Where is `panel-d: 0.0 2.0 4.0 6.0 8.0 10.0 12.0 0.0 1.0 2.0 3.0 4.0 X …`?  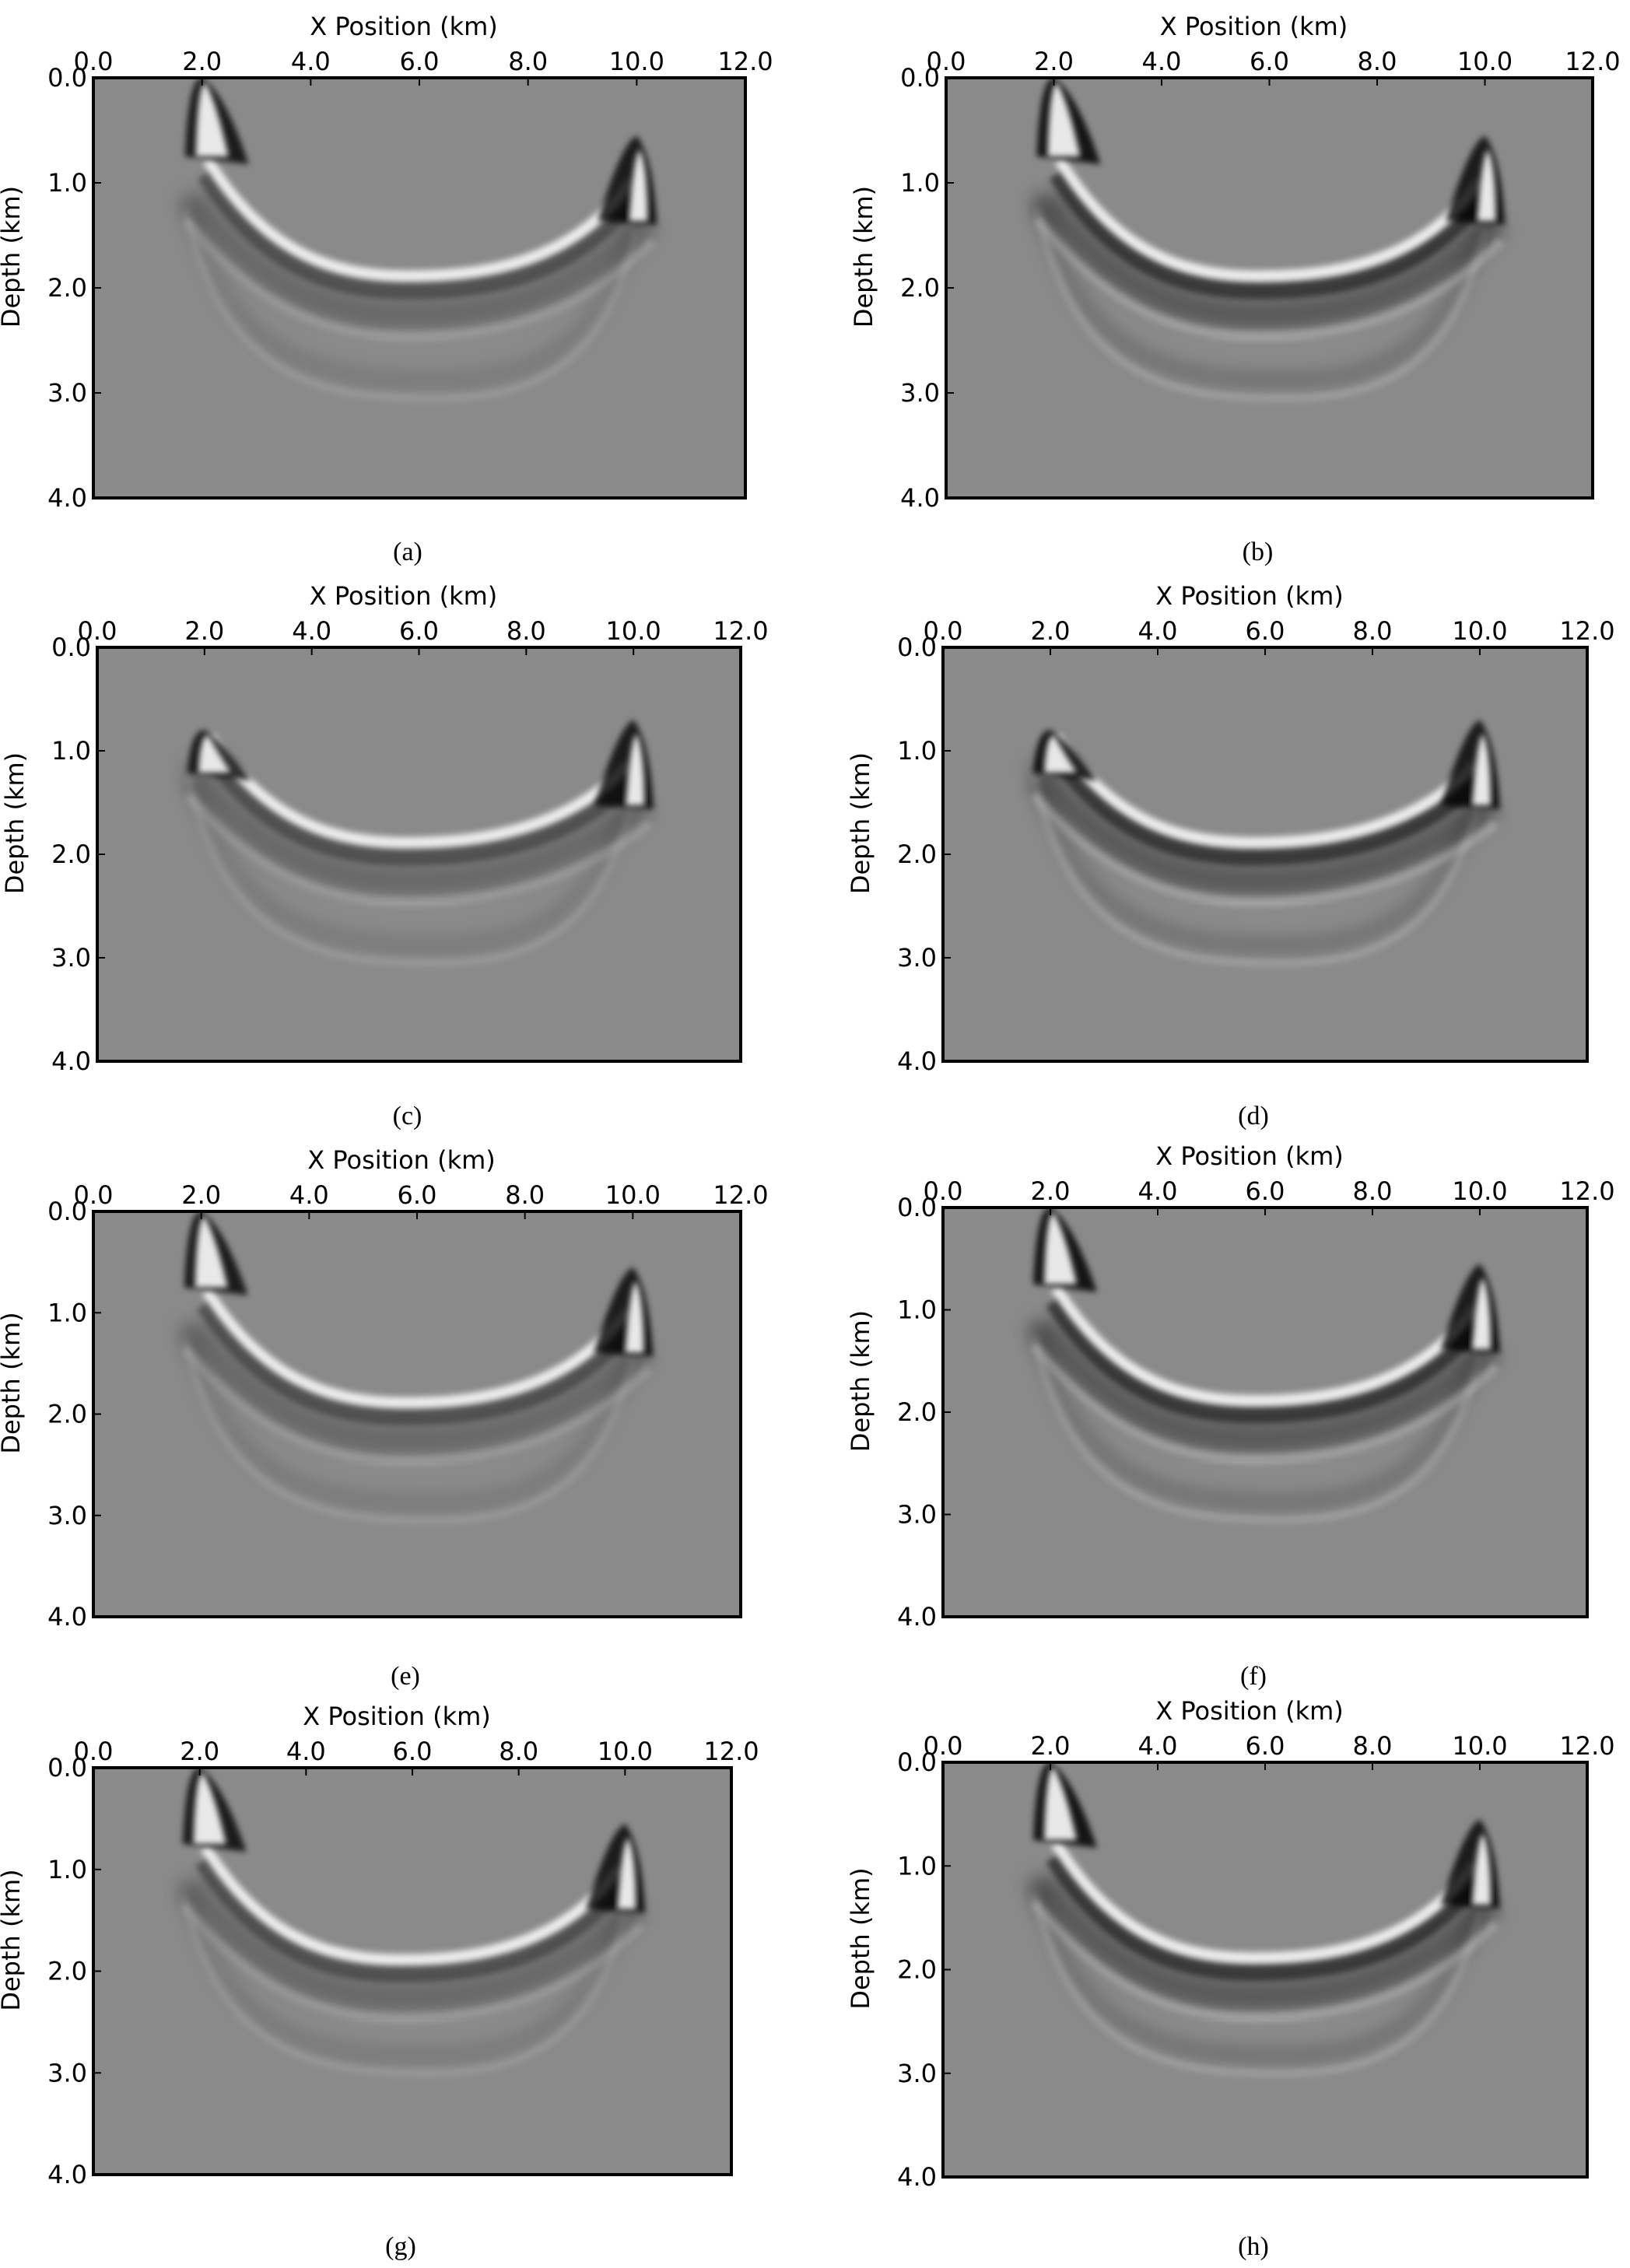 panel-d: 0.0 2.0 4.0 6.0 8.0 10.0 12.0 0.0 1.0 2.0 3.0 4.0 X … is located at coordinates (1230, 855).